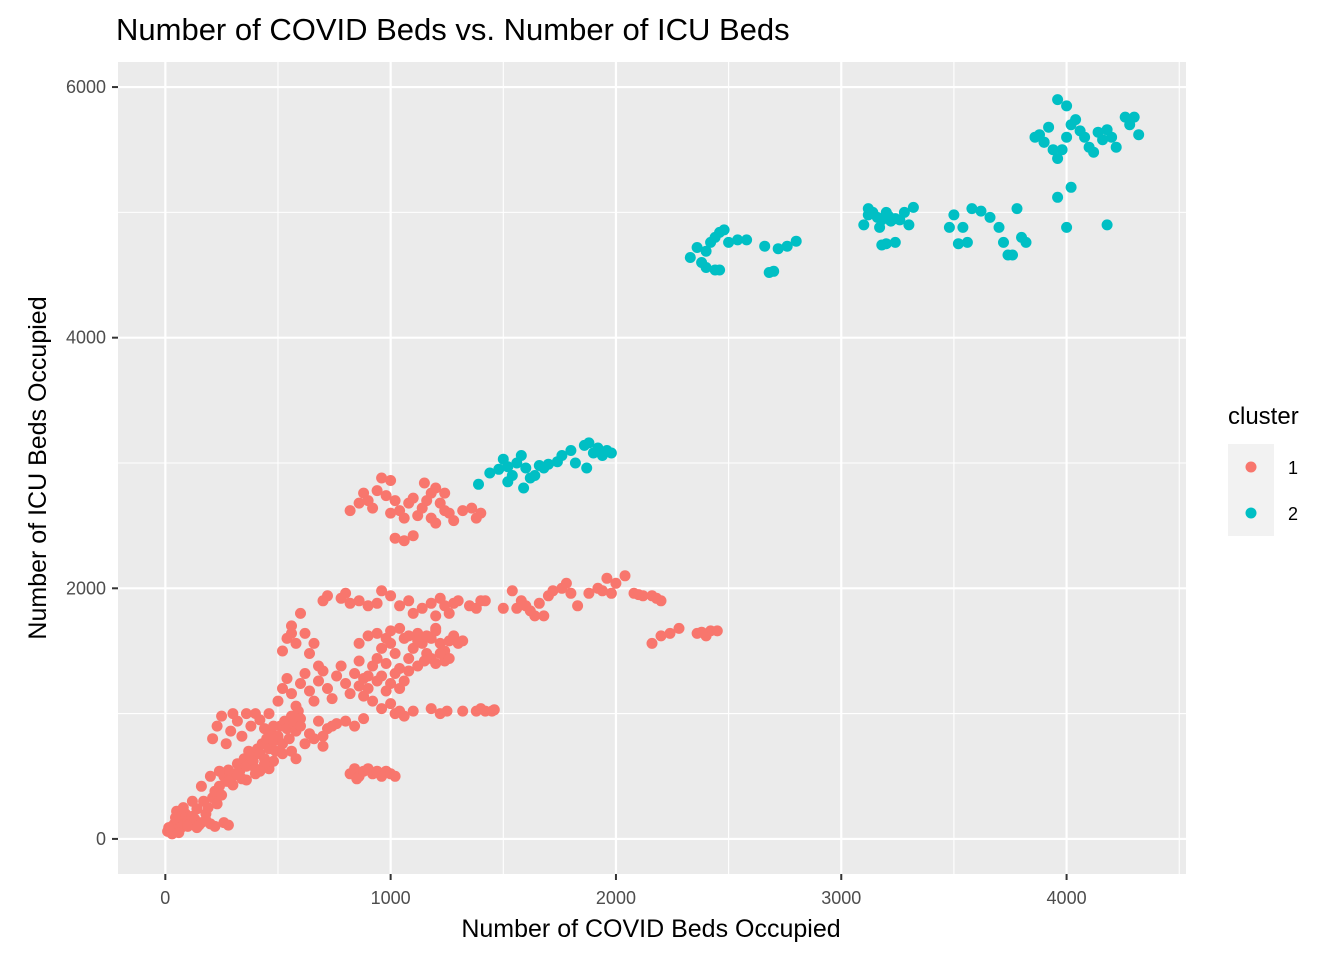 This screenshot has width=1344, height=960. I want to click on y-tick-label: 4000, so click(86, 338).